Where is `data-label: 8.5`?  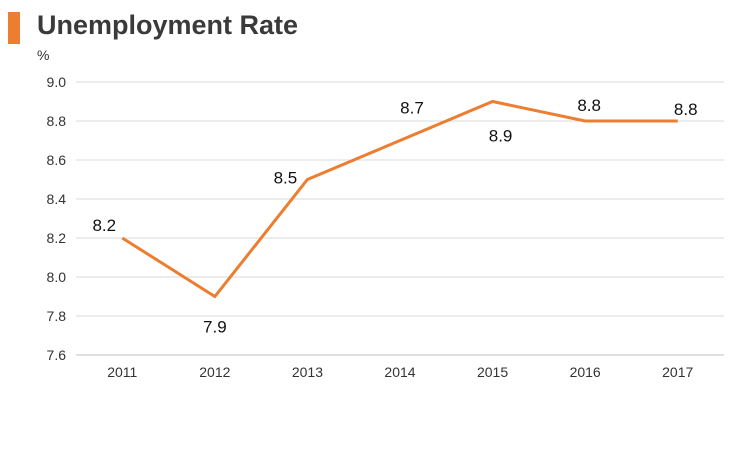
data-label: 8.5 is located at coordinates (286, 178).